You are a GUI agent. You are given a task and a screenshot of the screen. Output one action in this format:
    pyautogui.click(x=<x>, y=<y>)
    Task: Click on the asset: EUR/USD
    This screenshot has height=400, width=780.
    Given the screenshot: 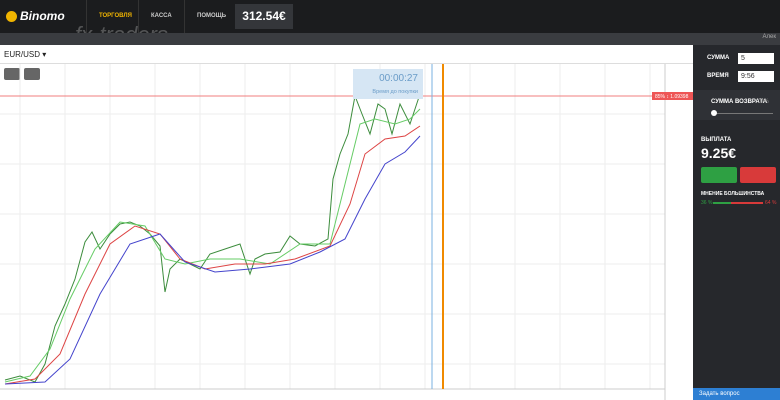 What is the action you would take?
    pyautogui.click(x=22, y=54)
    